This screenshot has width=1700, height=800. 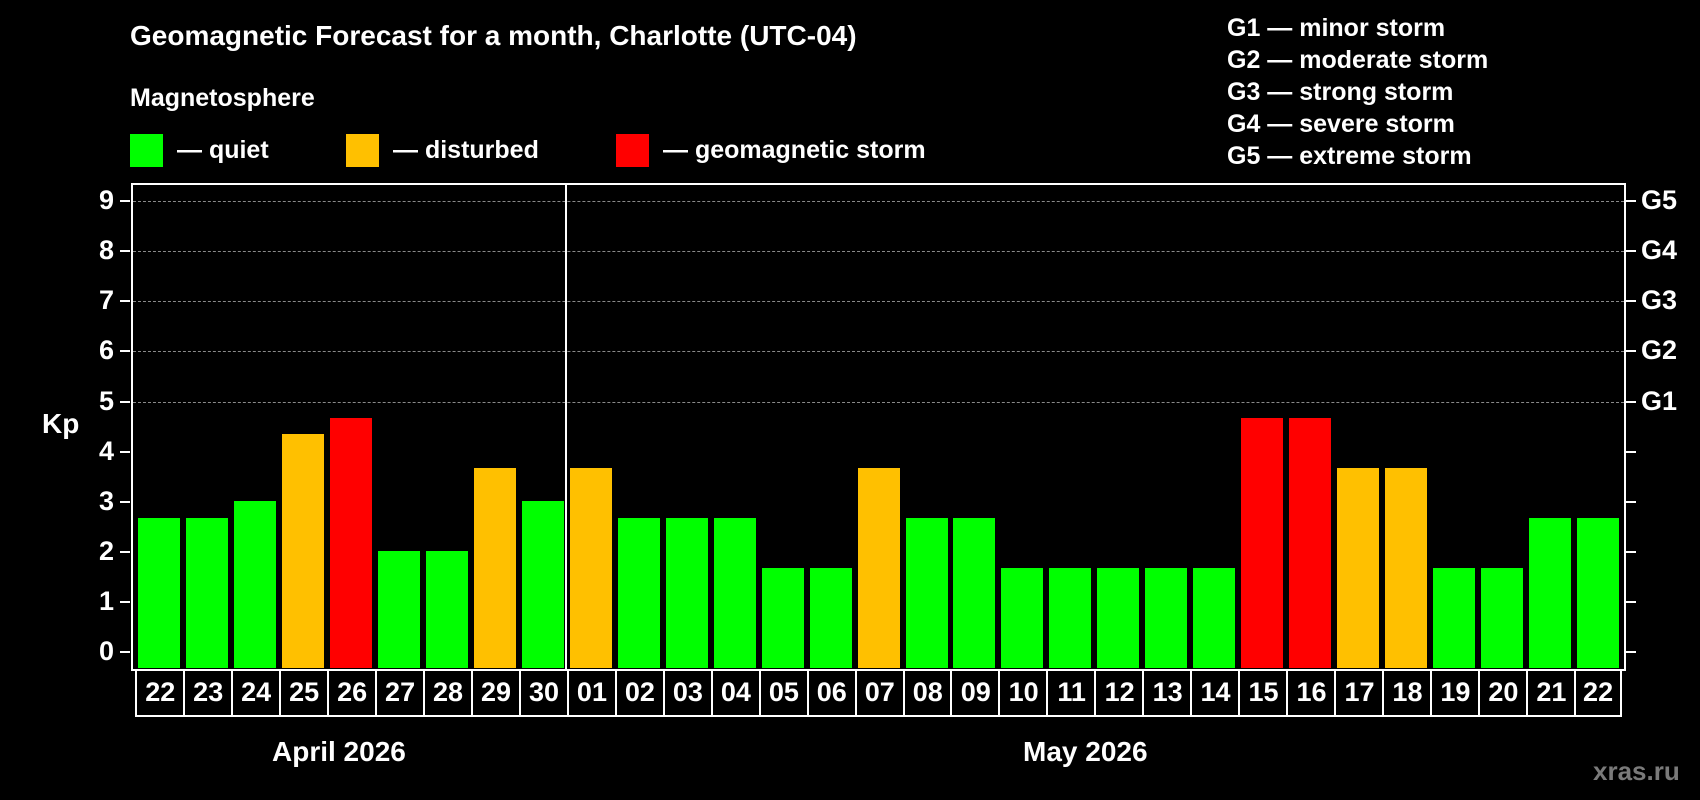 I want to click on legend-label: — disturbed, so click(x=466, y=149).